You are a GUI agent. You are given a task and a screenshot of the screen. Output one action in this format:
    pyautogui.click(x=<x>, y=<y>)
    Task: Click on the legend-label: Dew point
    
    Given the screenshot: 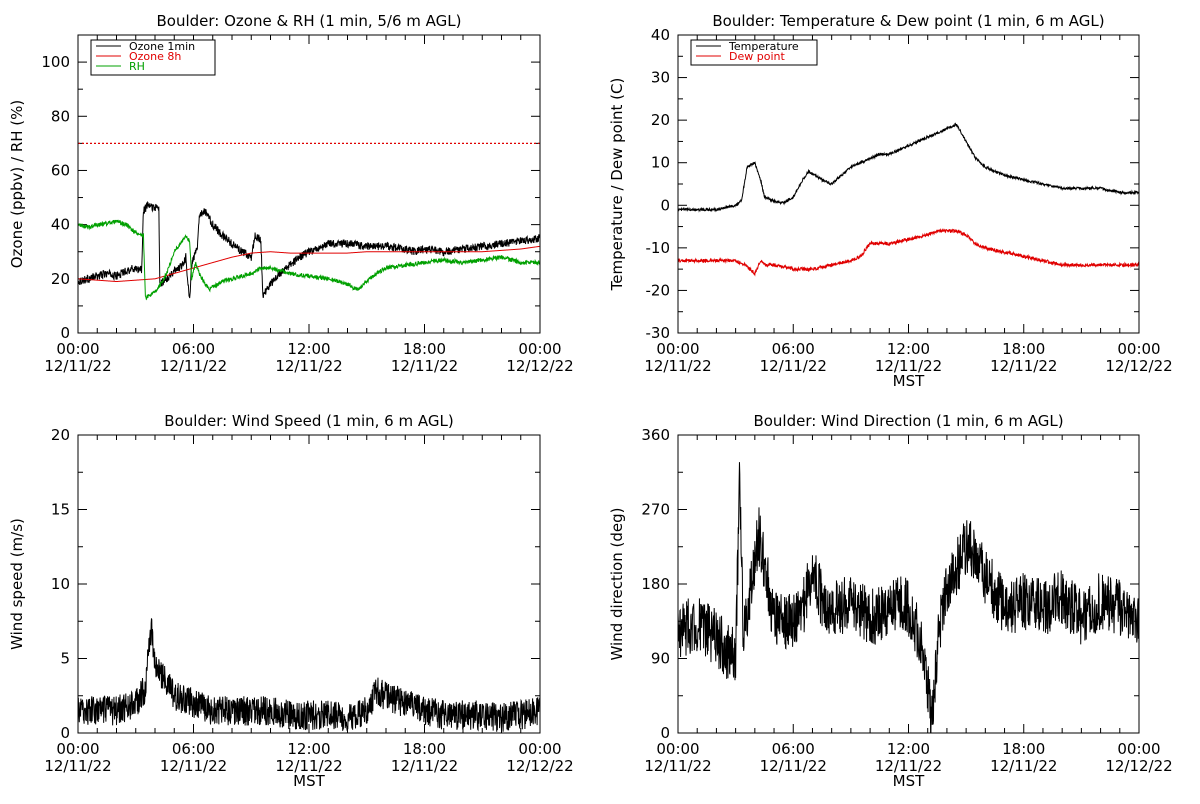 What is the action you would take?
    pyautogui.click(x=757, y=56)
    